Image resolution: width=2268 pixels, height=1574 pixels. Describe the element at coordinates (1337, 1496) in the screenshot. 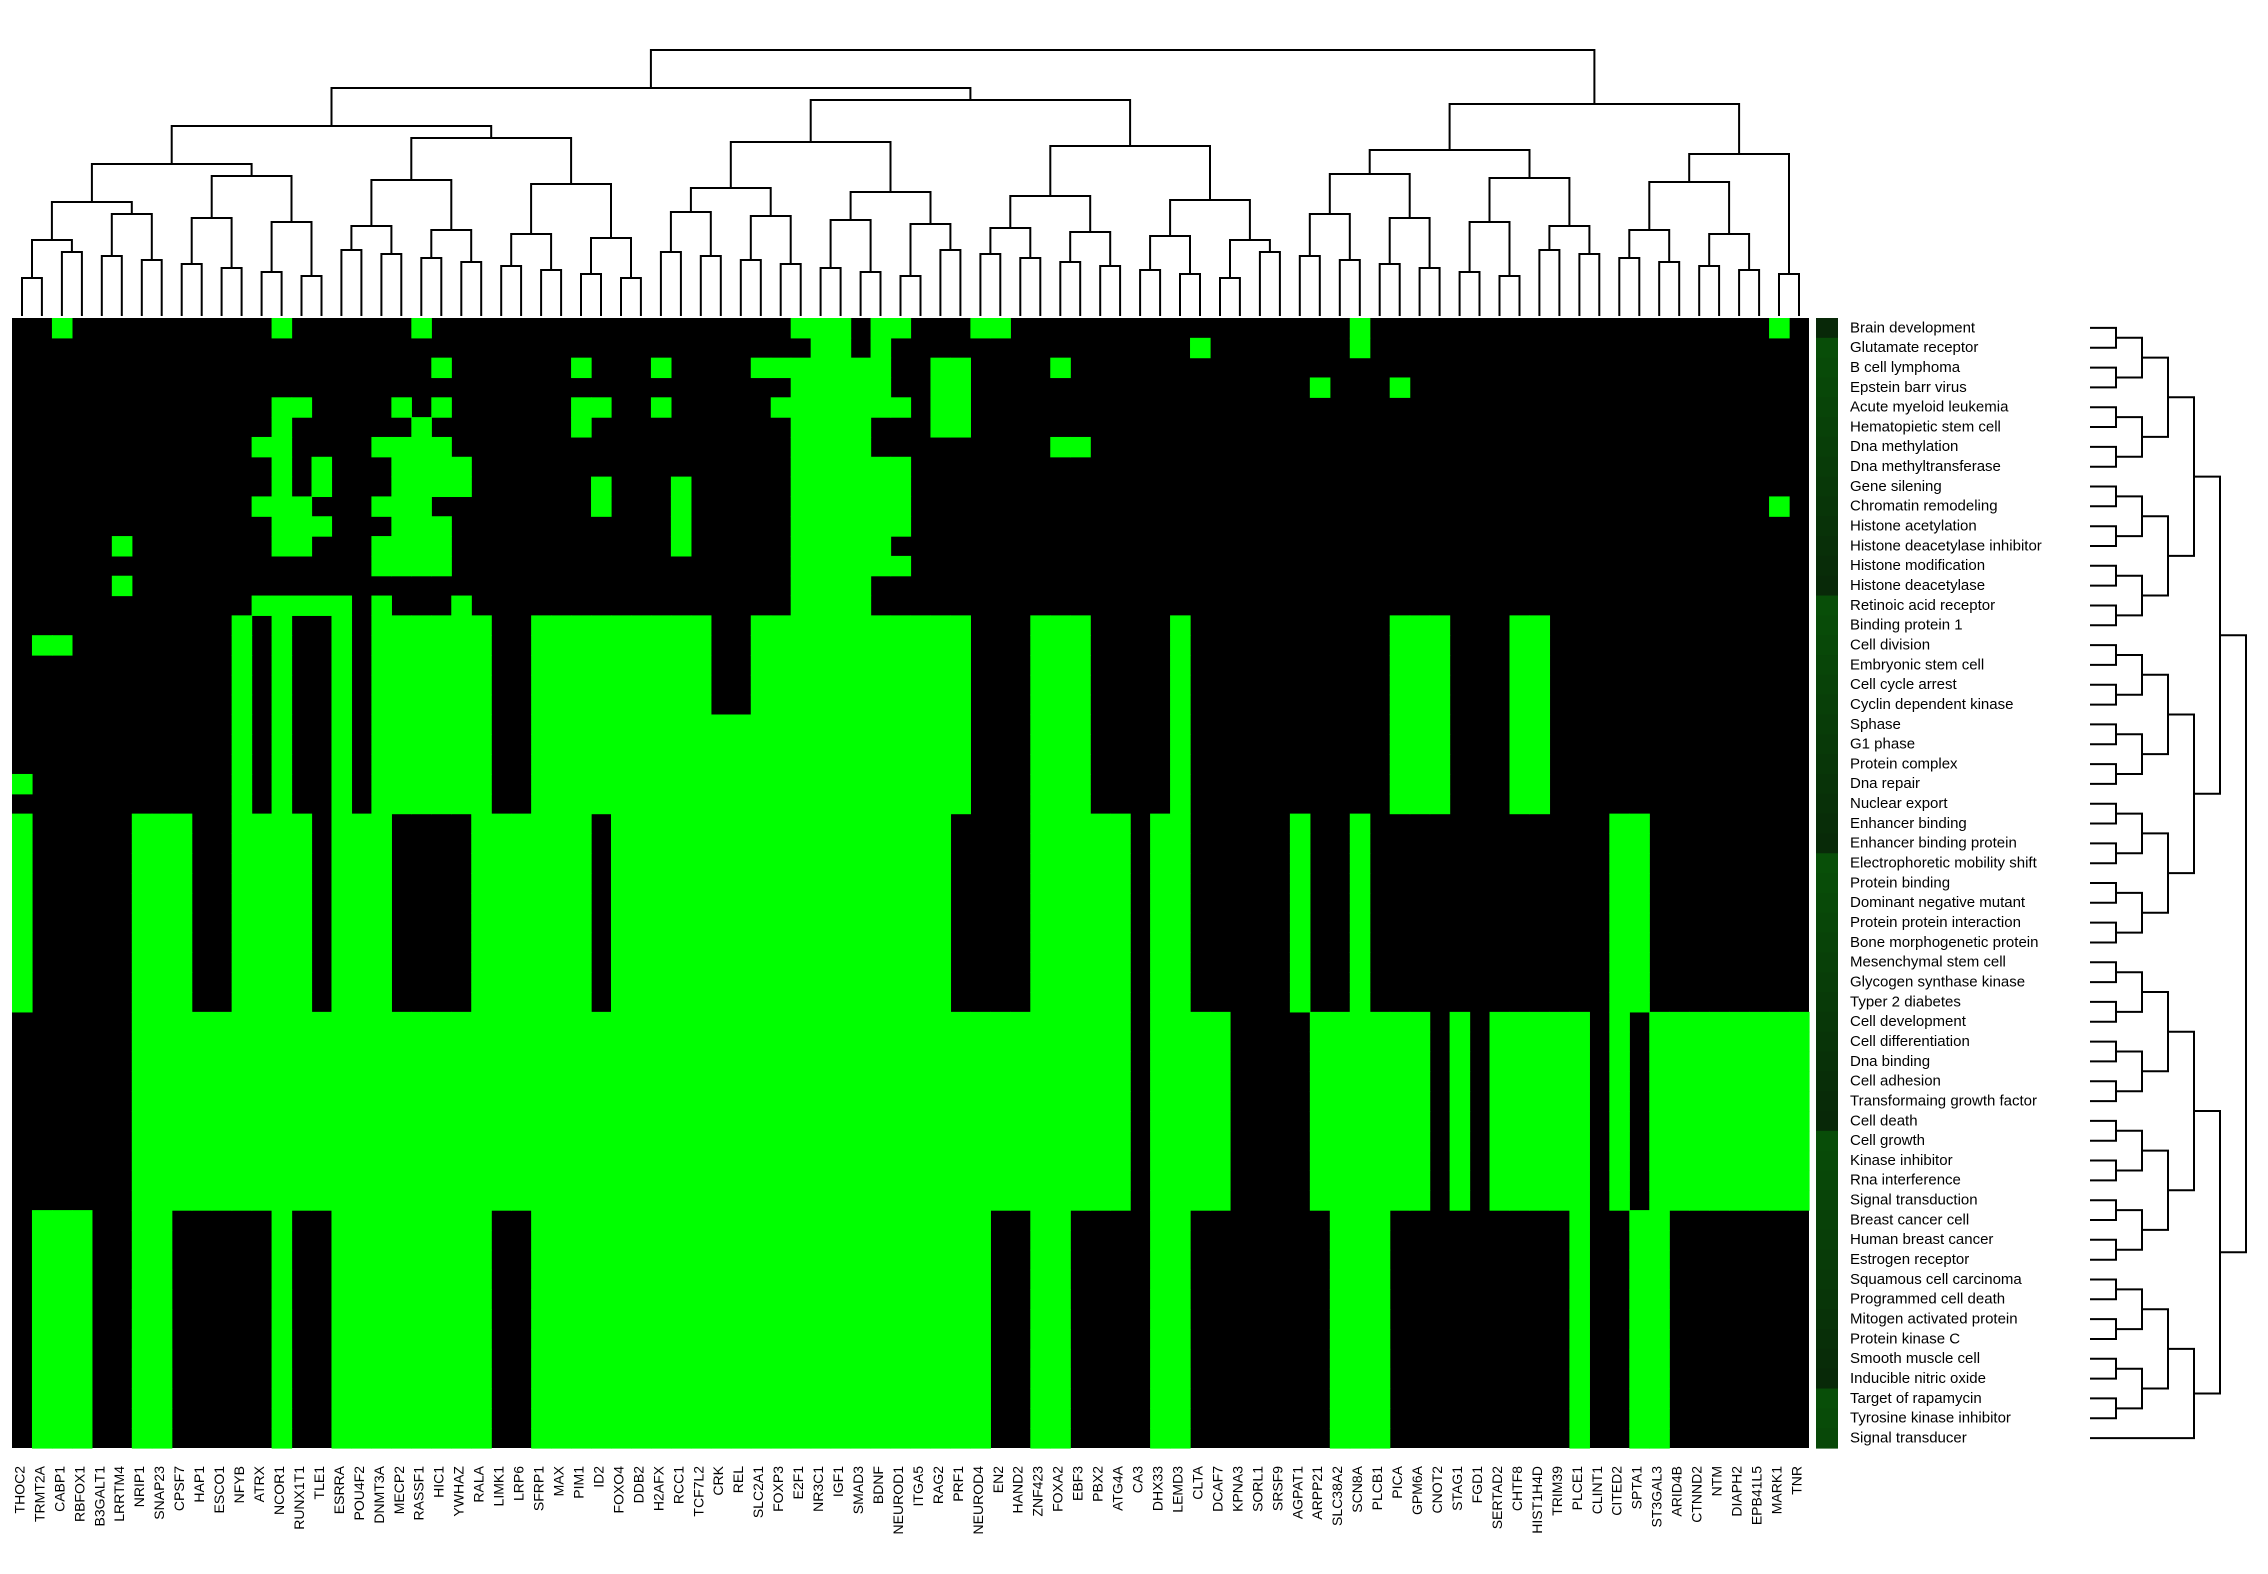

I see `col-label-66: SLC38A2` at that location.